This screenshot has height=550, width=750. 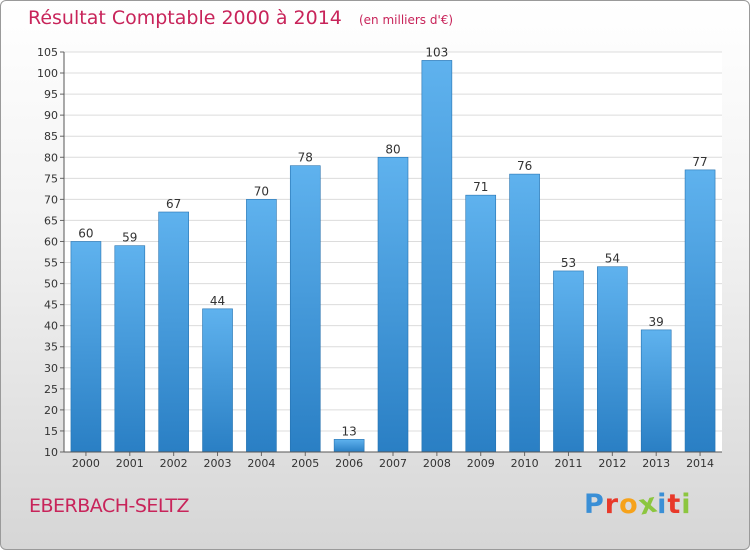 What do you see at coordinates (47, 73) in the screenshot?
I see `y-tick-label: 100` at bounding box center [47, 73].